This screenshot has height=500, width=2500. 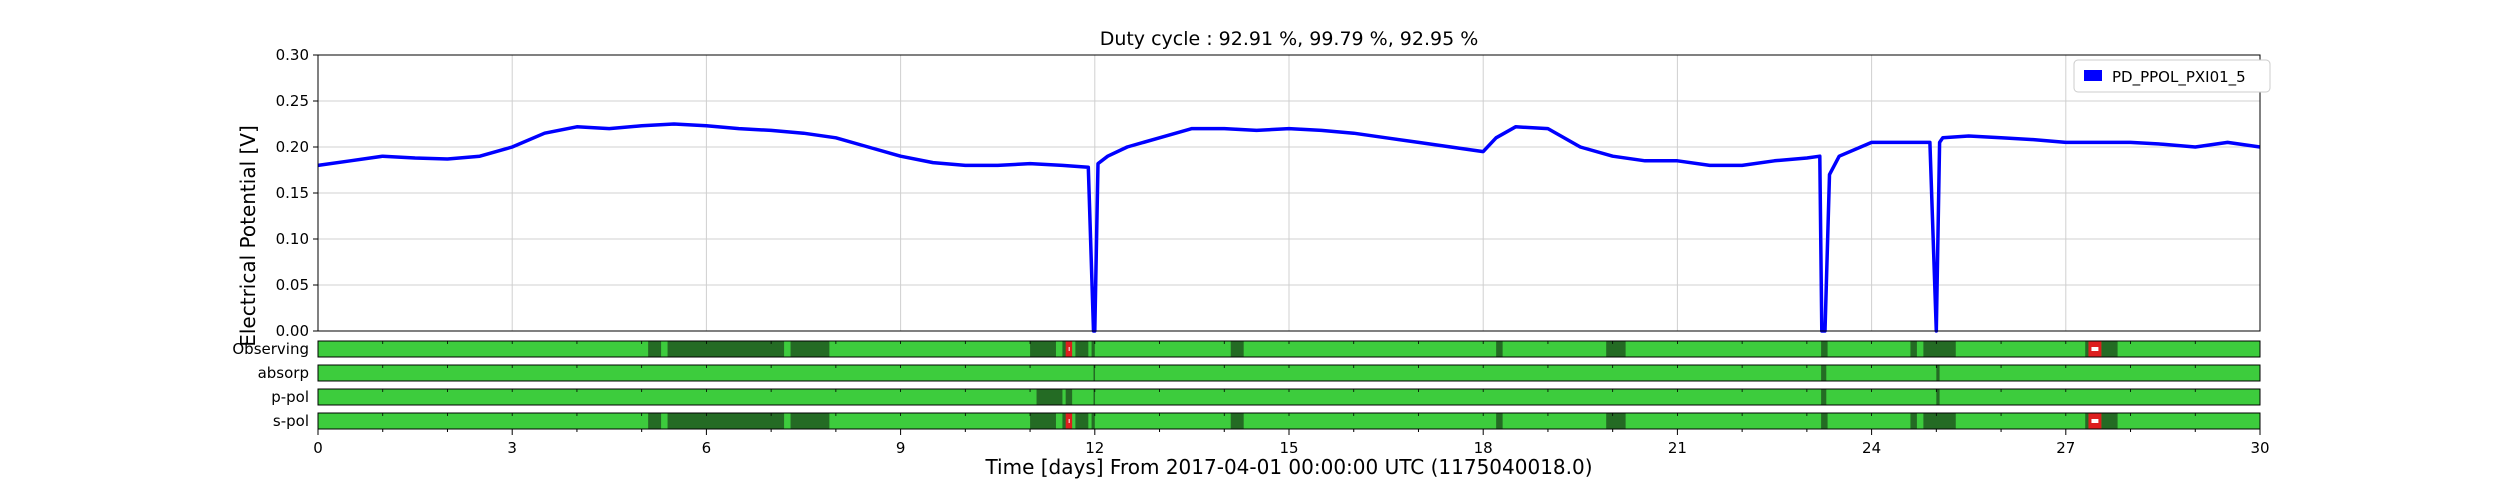 I want to click on legend-entry: PD_PPOL_PXI01_5, so click(x=2179, y=77).